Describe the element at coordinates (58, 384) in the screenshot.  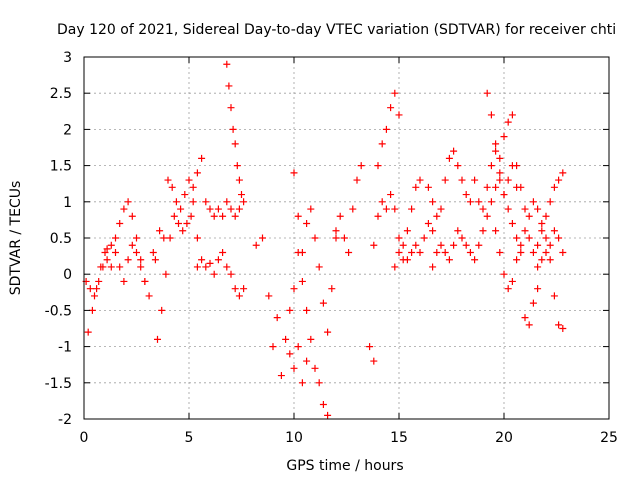
I see `y-tick-label: -1.5` at that location.